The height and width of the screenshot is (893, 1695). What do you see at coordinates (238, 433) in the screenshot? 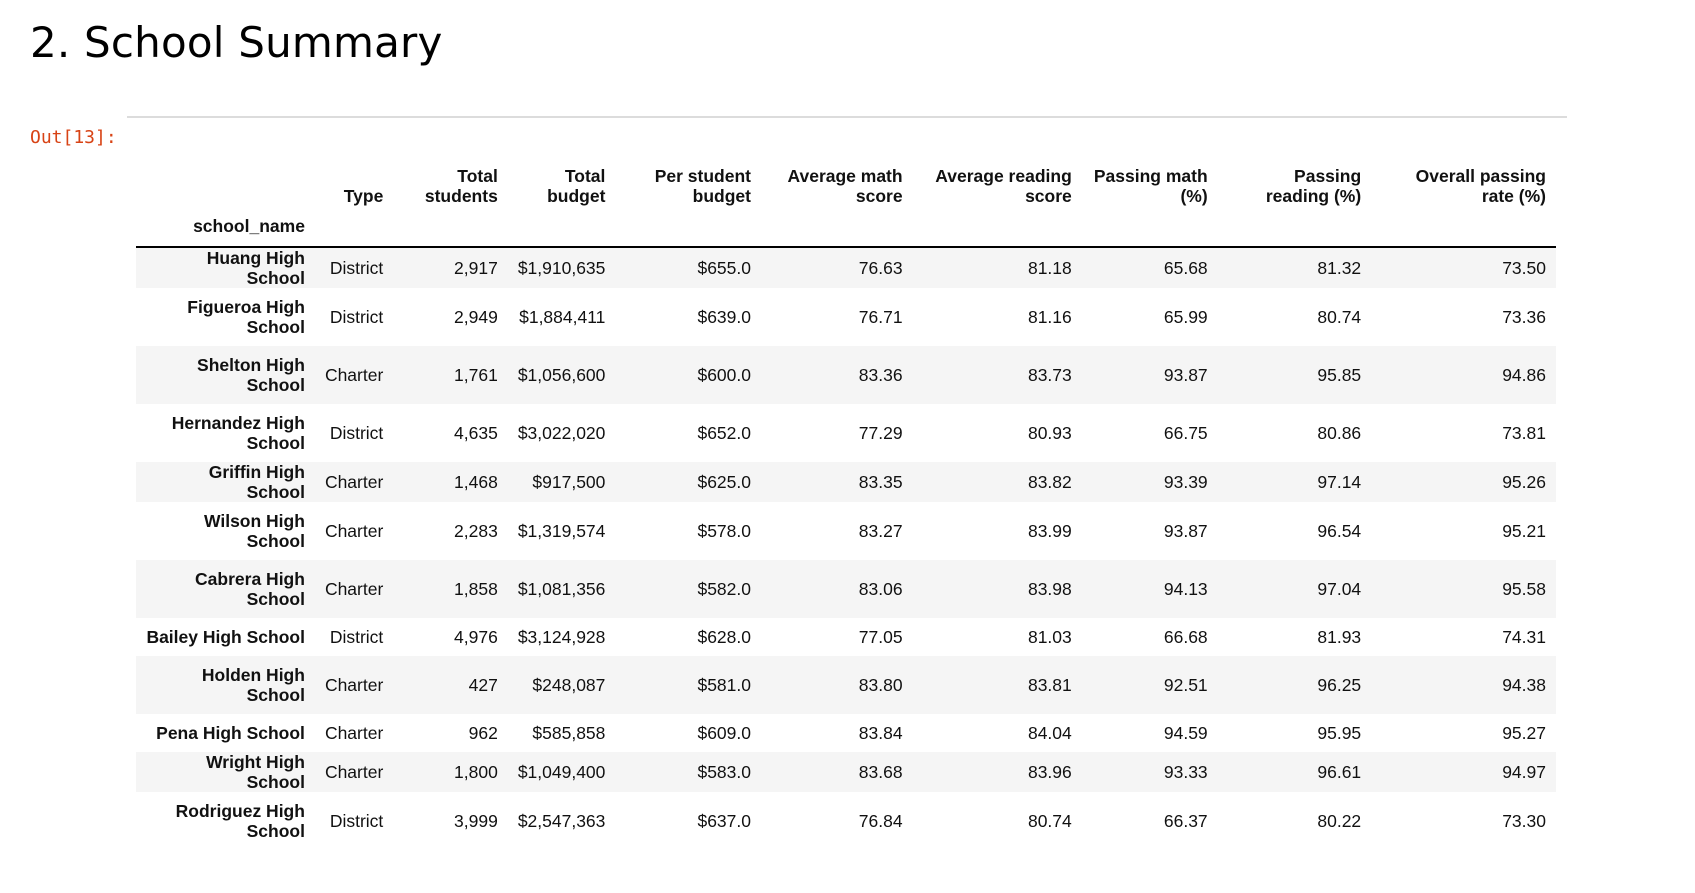
I see `row-school-name: Hernandez High School` at bounding box center [238, 433].